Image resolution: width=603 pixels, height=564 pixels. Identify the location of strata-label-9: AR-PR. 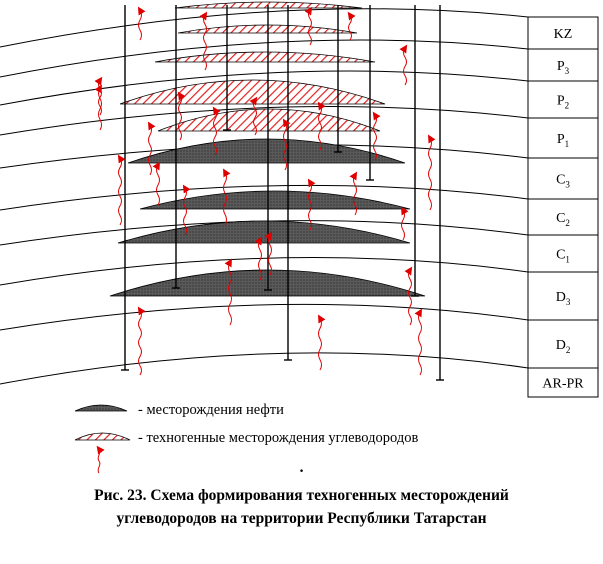
(563, 384).